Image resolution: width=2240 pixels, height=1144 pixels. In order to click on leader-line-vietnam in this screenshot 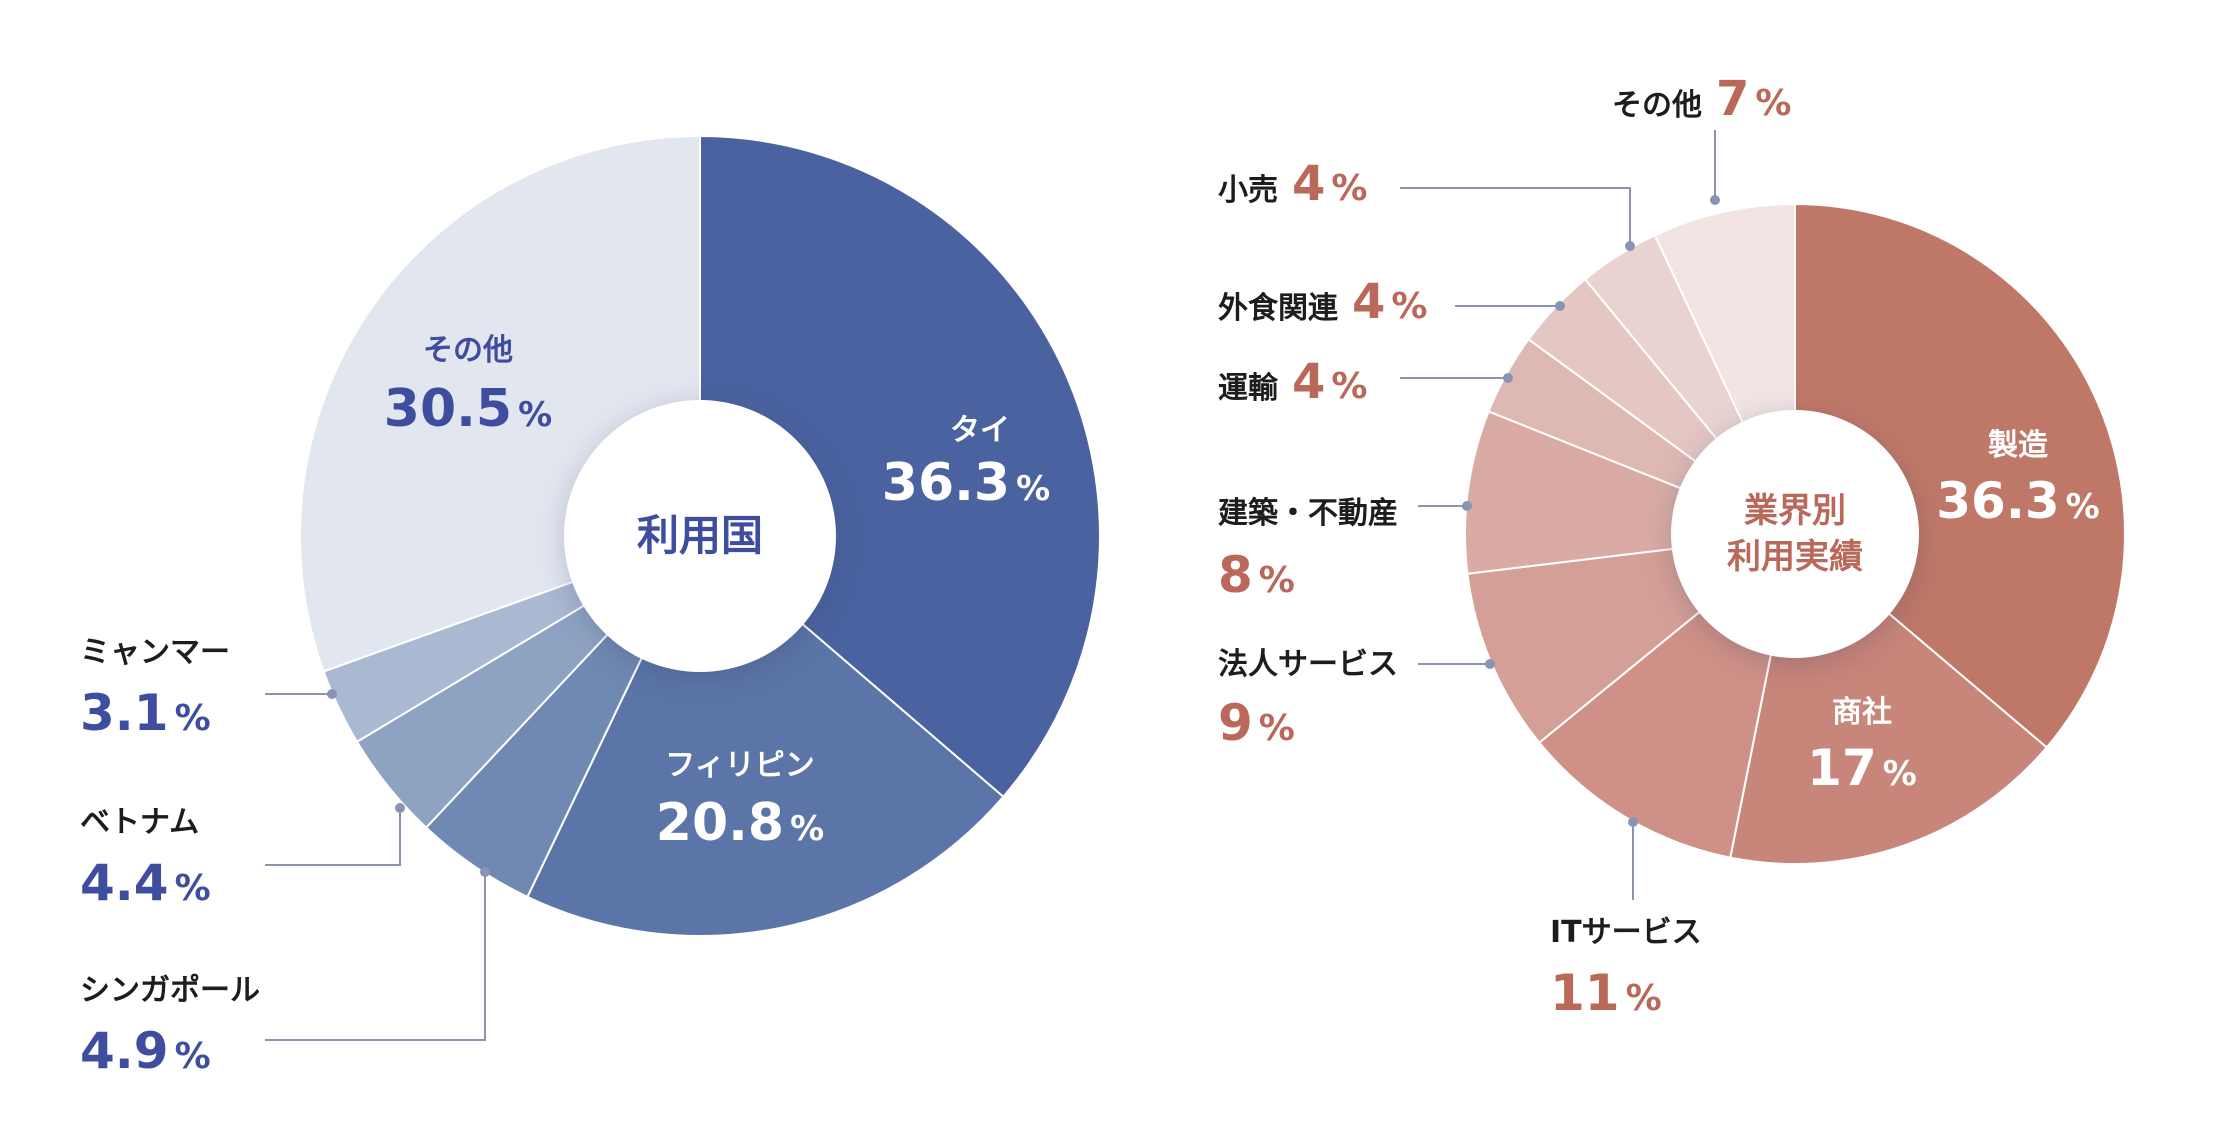, I will do `click(333, 837)`.